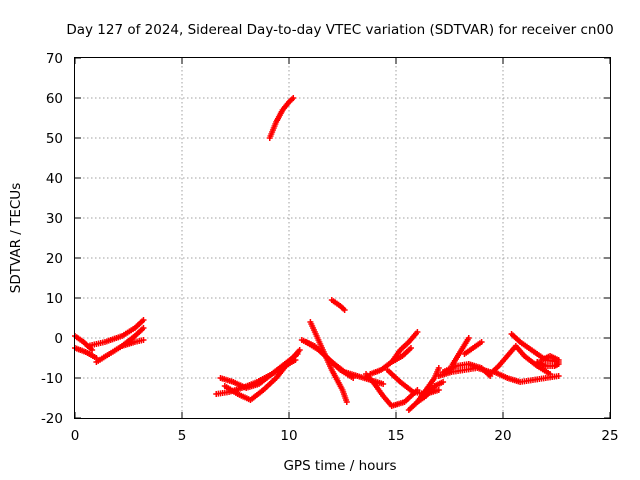 The image size is (640, 480). I want to click on y-axis-label: SDTVAR / TECUs, so click(16, 238).